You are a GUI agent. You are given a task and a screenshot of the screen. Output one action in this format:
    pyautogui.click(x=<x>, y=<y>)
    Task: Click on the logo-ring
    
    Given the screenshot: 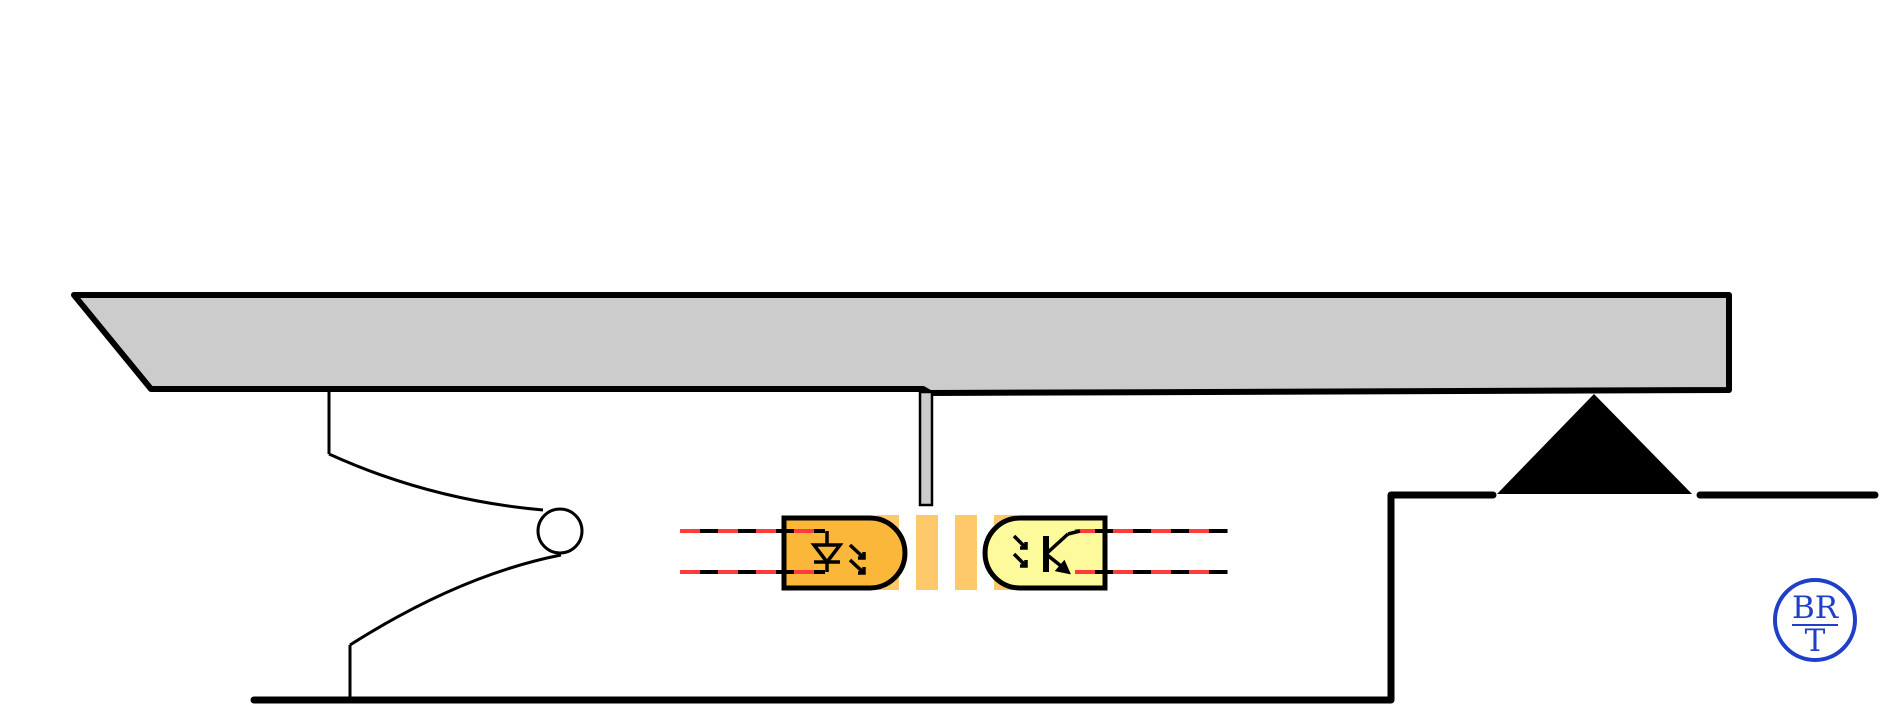 What is the action you would take?
    pyautogui.click(x=1815, y=620)
    